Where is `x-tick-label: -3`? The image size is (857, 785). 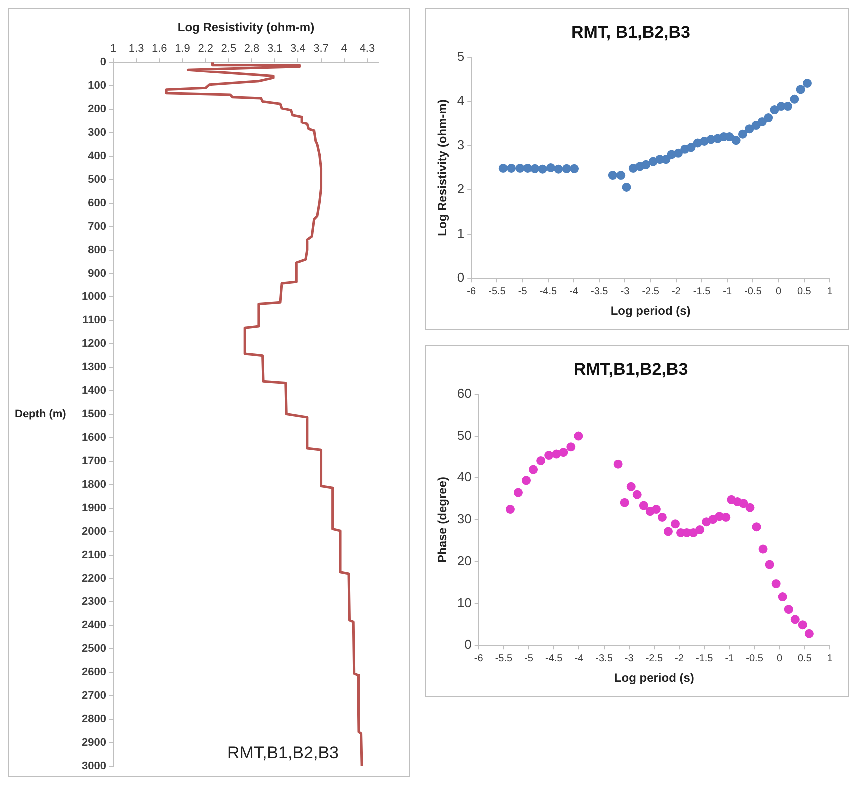 x-tick-label: -3 is located at coordinates (629, 658).